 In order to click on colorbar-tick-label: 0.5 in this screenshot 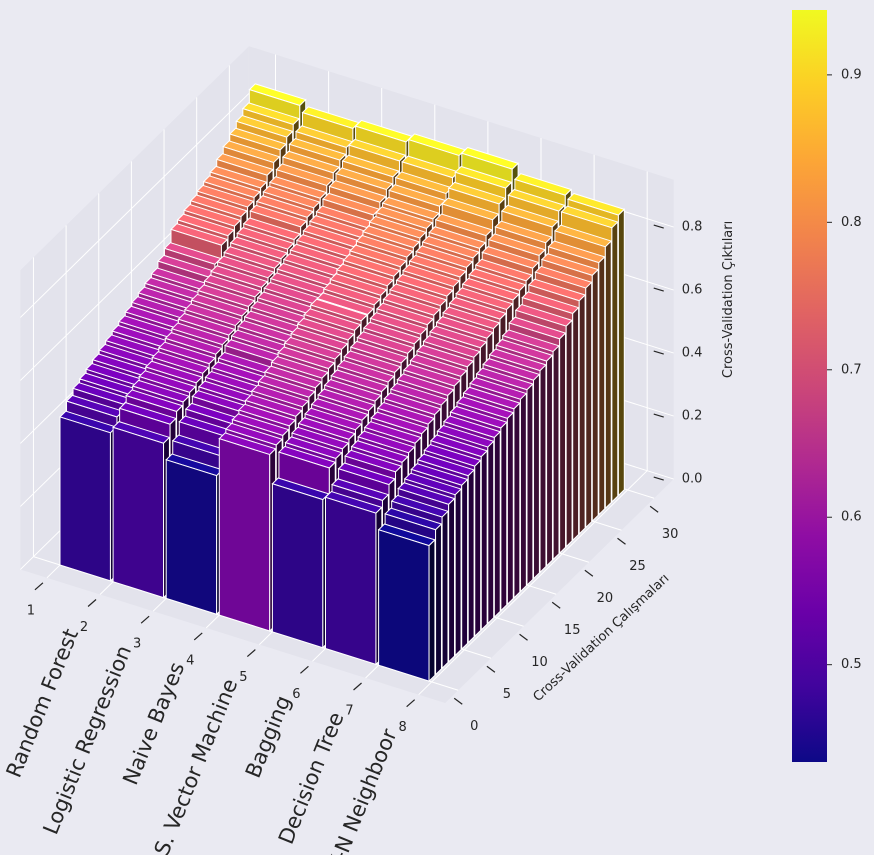, I will do `click(851, 664)`.